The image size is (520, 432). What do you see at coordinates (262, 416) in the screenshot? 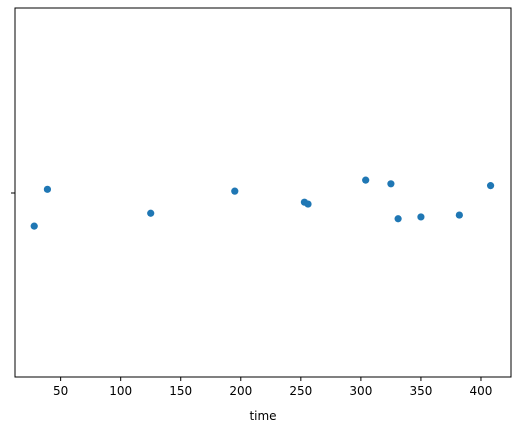
I see `x-axis-label: time` at bounding box center [262, 416].